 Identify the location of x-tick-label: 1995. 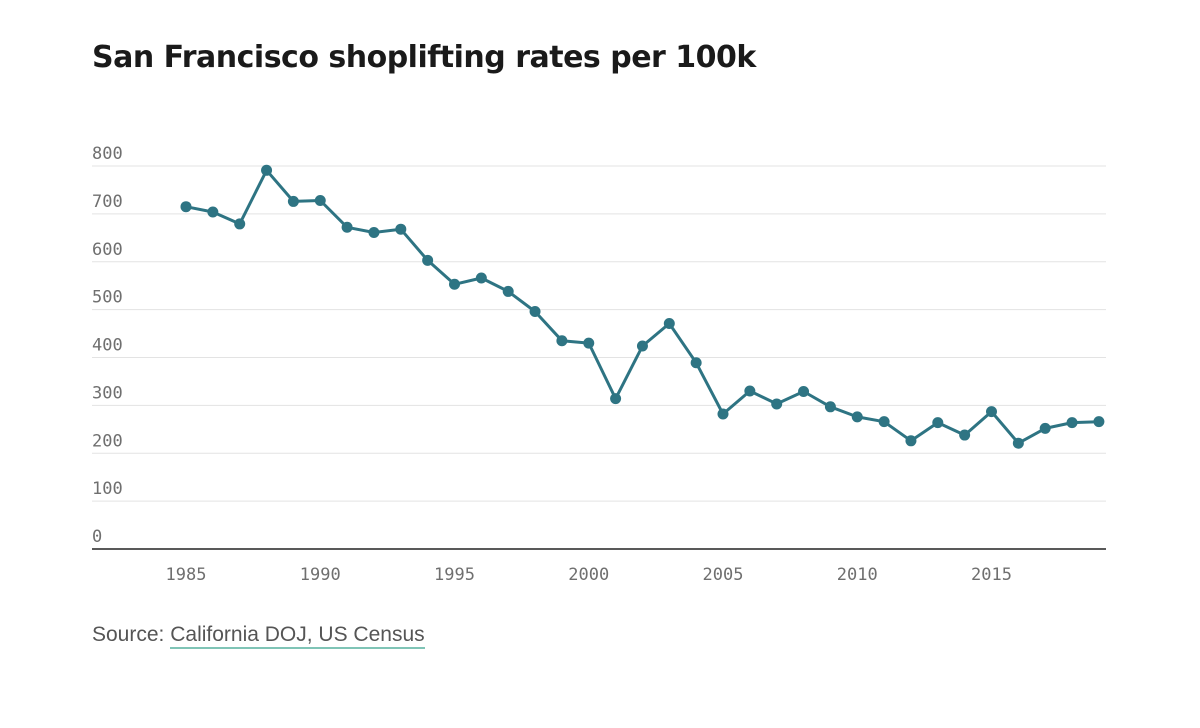
(454, 575).